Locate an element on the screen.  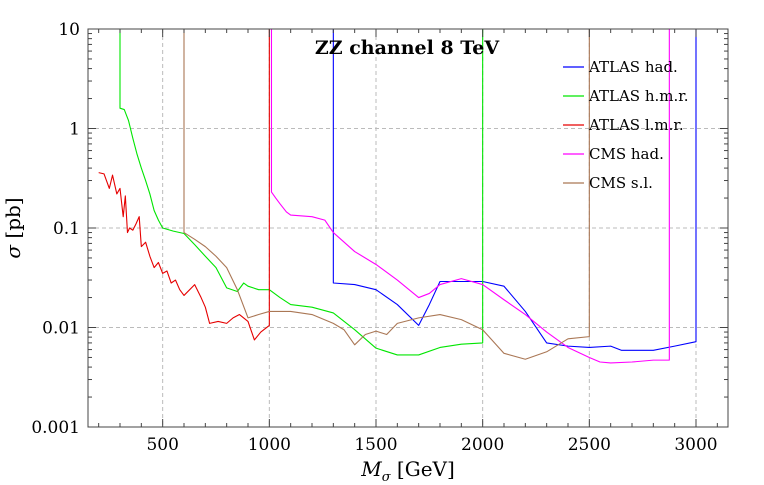
legend-item-atlas-h-m-r: ATLAS h.m.r. is located at coordinates (626, 96).